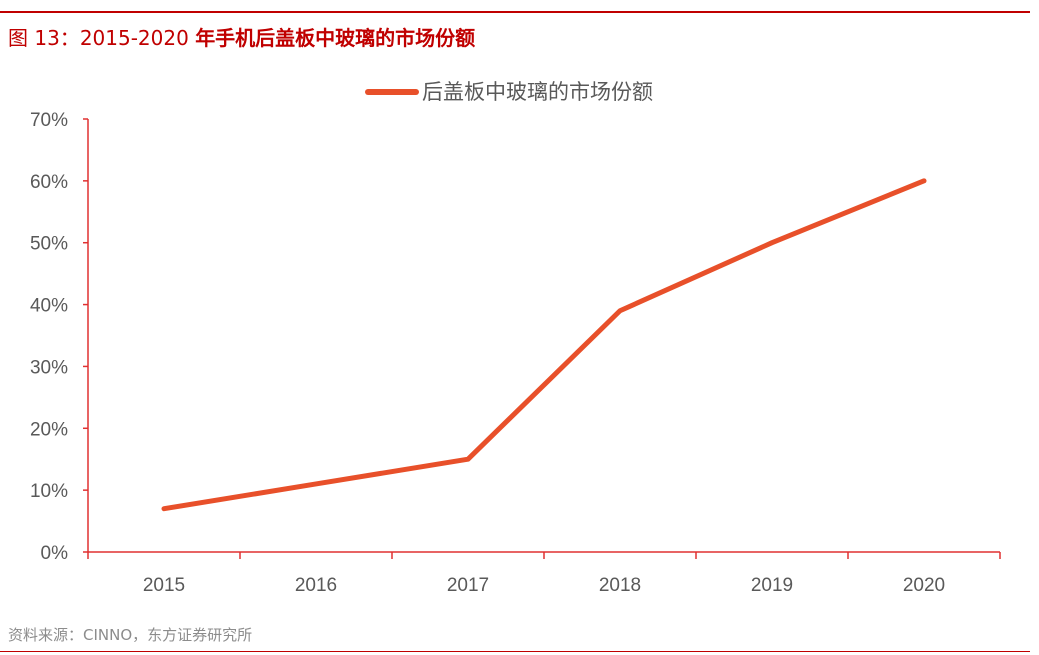 The image size is (1039, 655). I want to click on x-tick-label: 2019, so click(772, 585).